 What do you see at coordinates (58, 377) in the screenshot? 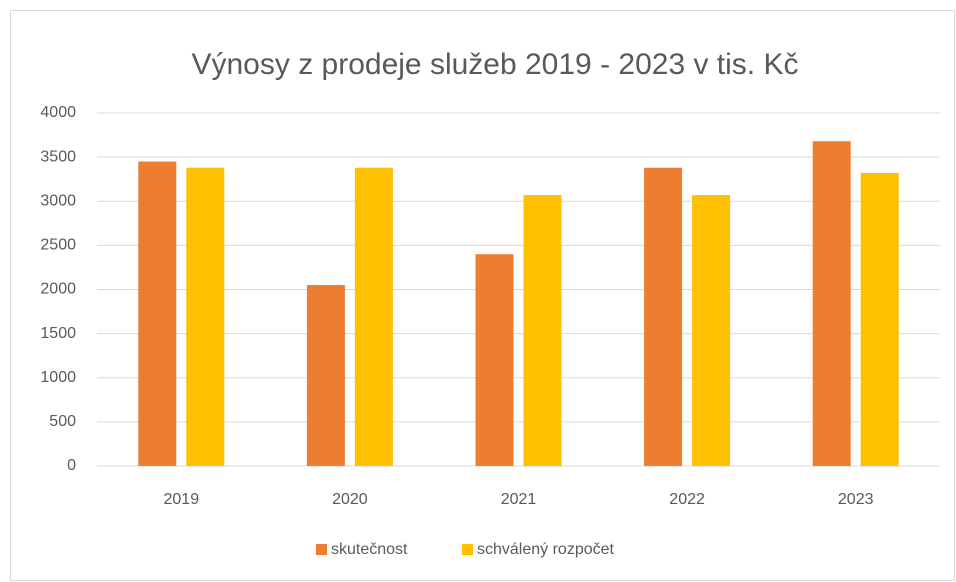
I see `y-tick-label: 1000` at bounding box center [58, 377].